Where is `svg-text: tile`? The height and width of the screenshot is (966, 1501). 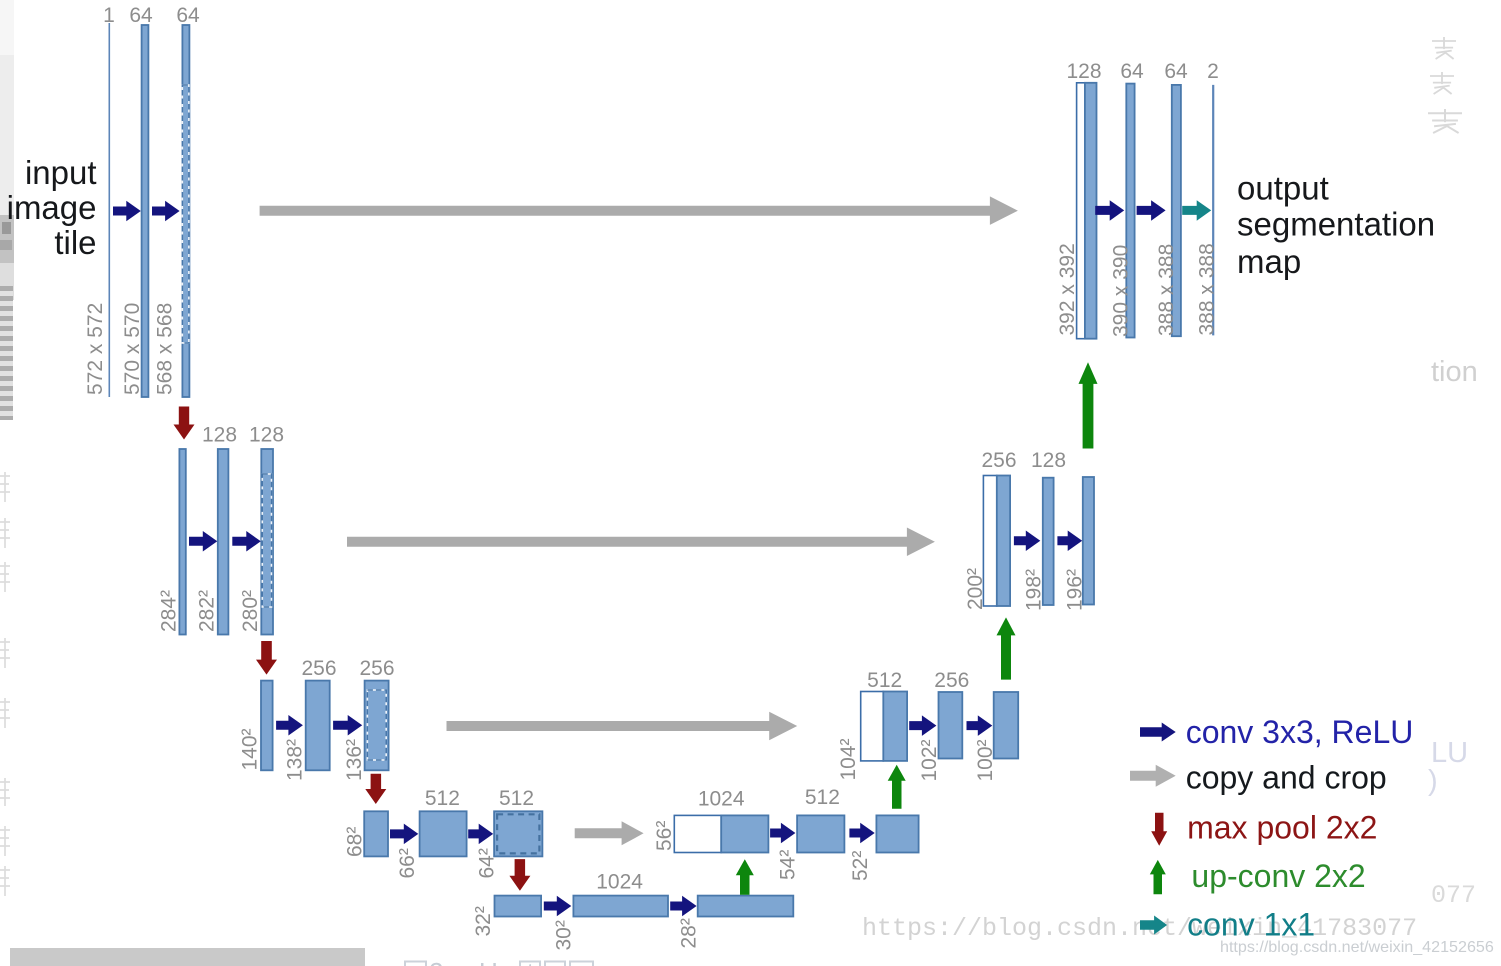 svg-text: tile is located at coordinates (75, 242).